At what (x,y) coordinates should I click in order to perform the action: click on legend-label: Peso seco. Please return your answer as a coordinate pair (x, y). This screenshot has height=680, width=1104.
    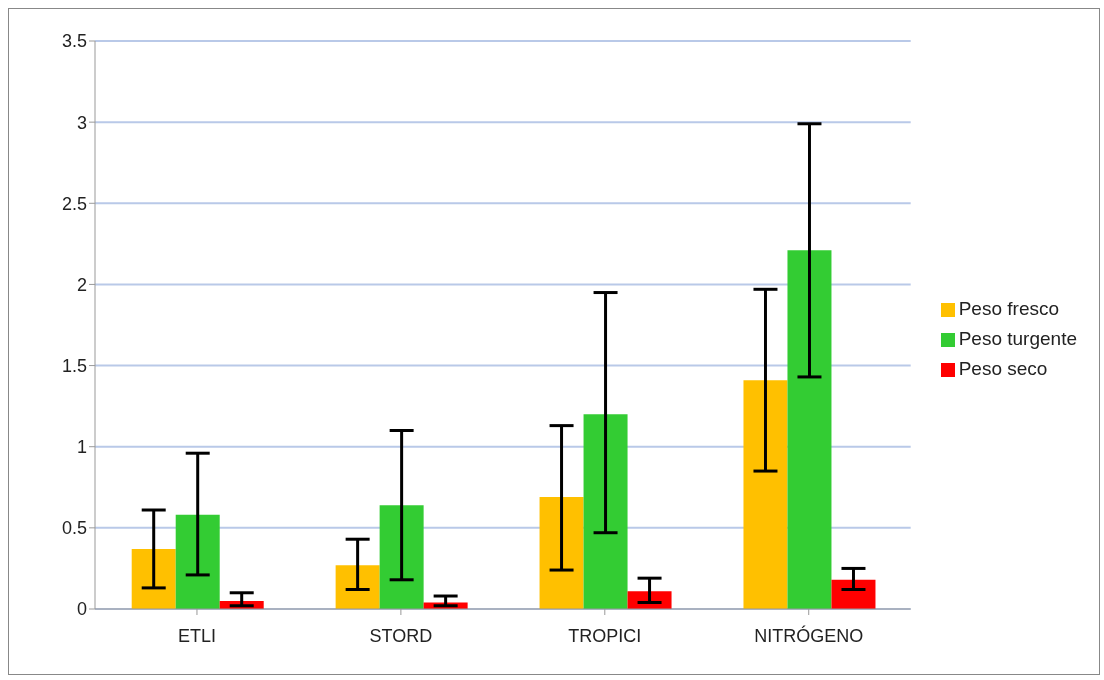
    Looking at the image, I should click on (1003, 368).